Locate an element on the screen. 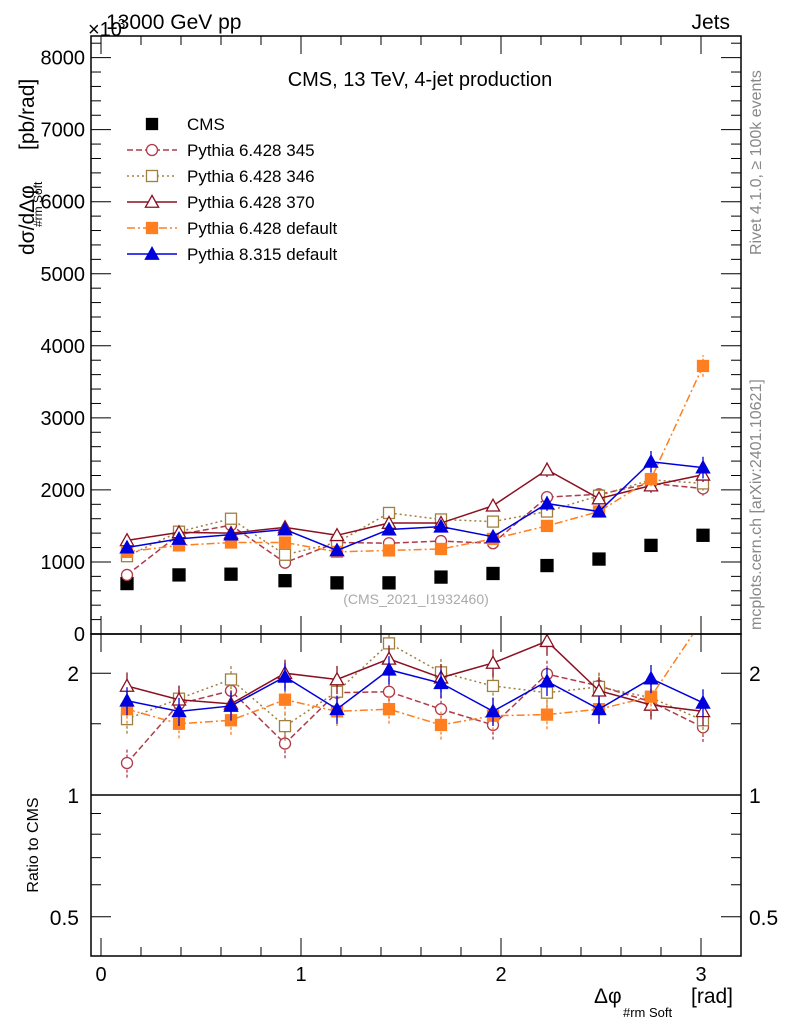 The height and width of the screenshot is (1024, 786). y-tick-label: 5000 is located at coordinates (63, 275).